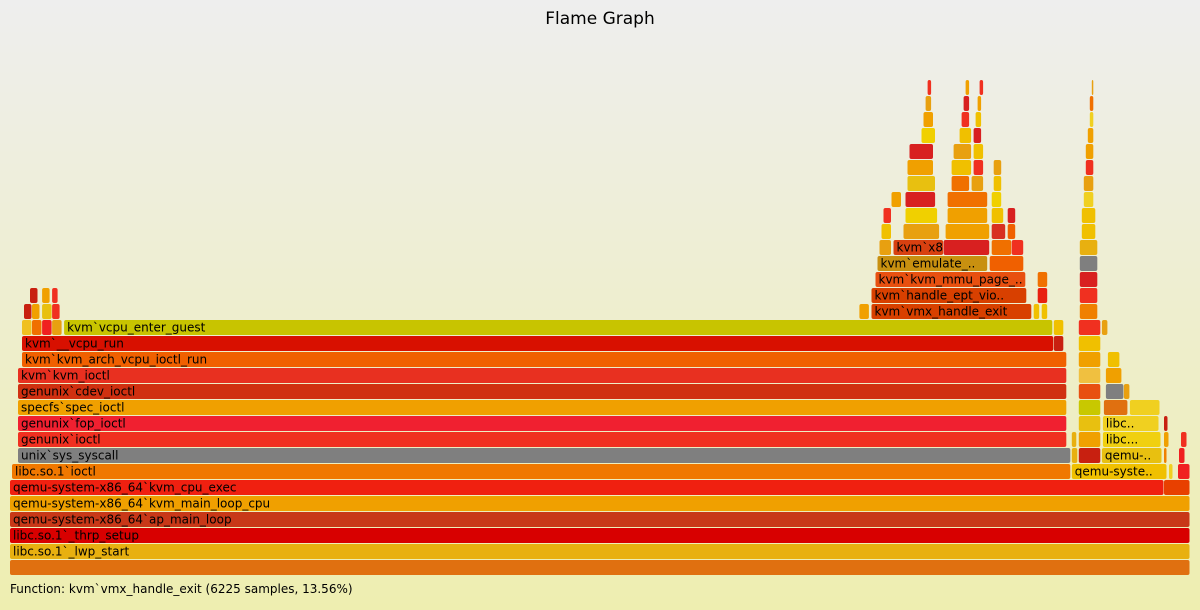  I want to click on flame-frame: qemu-system... qemu-syste.., so click(1119, 471).